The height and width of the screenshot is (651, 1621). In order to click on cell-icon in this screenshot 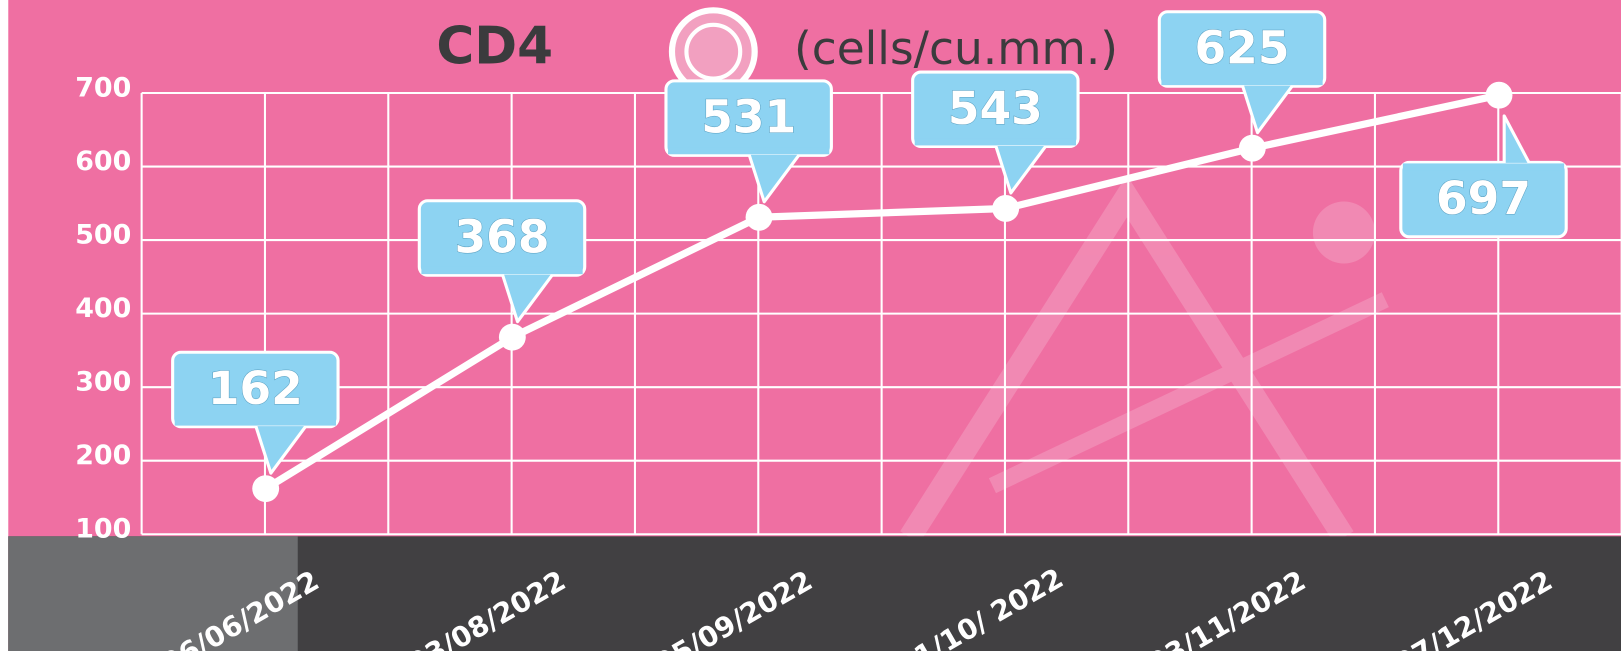, I will do `click(713, 52)`.